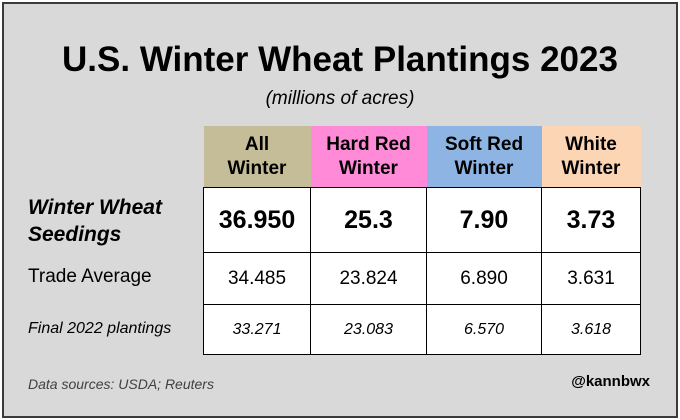  I want to click on seedings-white-value: 3.73, so click(591, 220).